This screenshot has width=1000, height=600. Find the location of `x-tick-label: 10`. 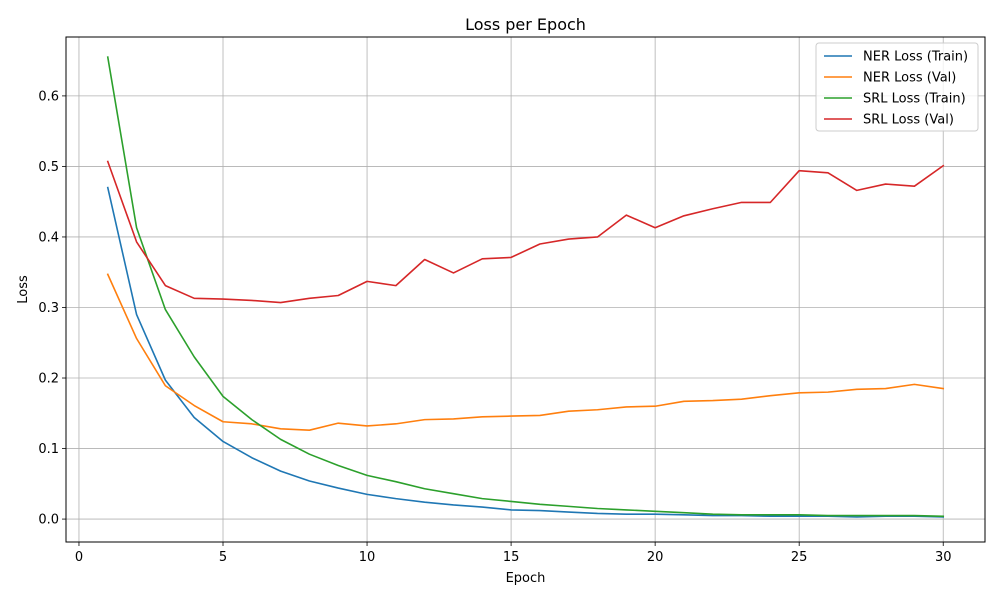

x-tick-label: 10 is located at coordinates (367, 557).